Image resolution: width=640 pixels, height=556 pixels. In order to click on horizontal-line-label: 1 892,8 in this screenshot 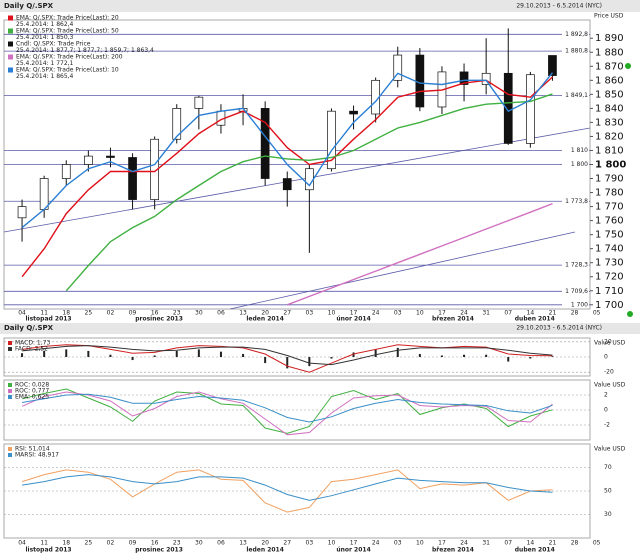, I will do `click(576, 34)`.